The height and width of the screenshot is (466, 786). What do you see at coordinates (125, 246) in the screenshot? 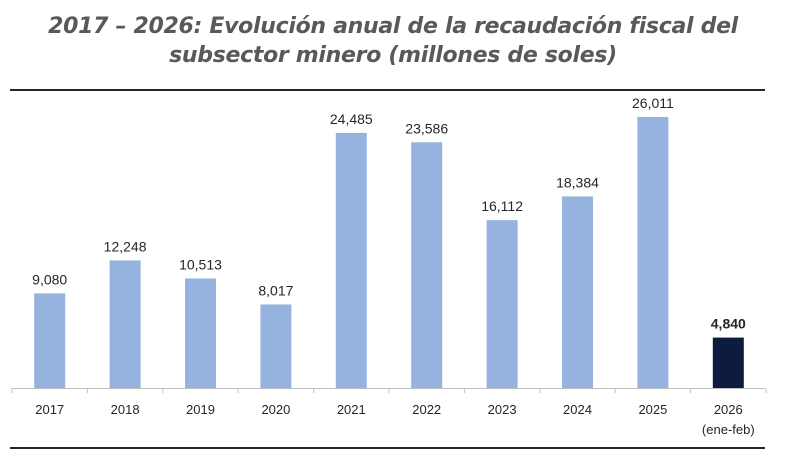
I see `data-label-2018: 12,248` at bounding box center [125, 246].